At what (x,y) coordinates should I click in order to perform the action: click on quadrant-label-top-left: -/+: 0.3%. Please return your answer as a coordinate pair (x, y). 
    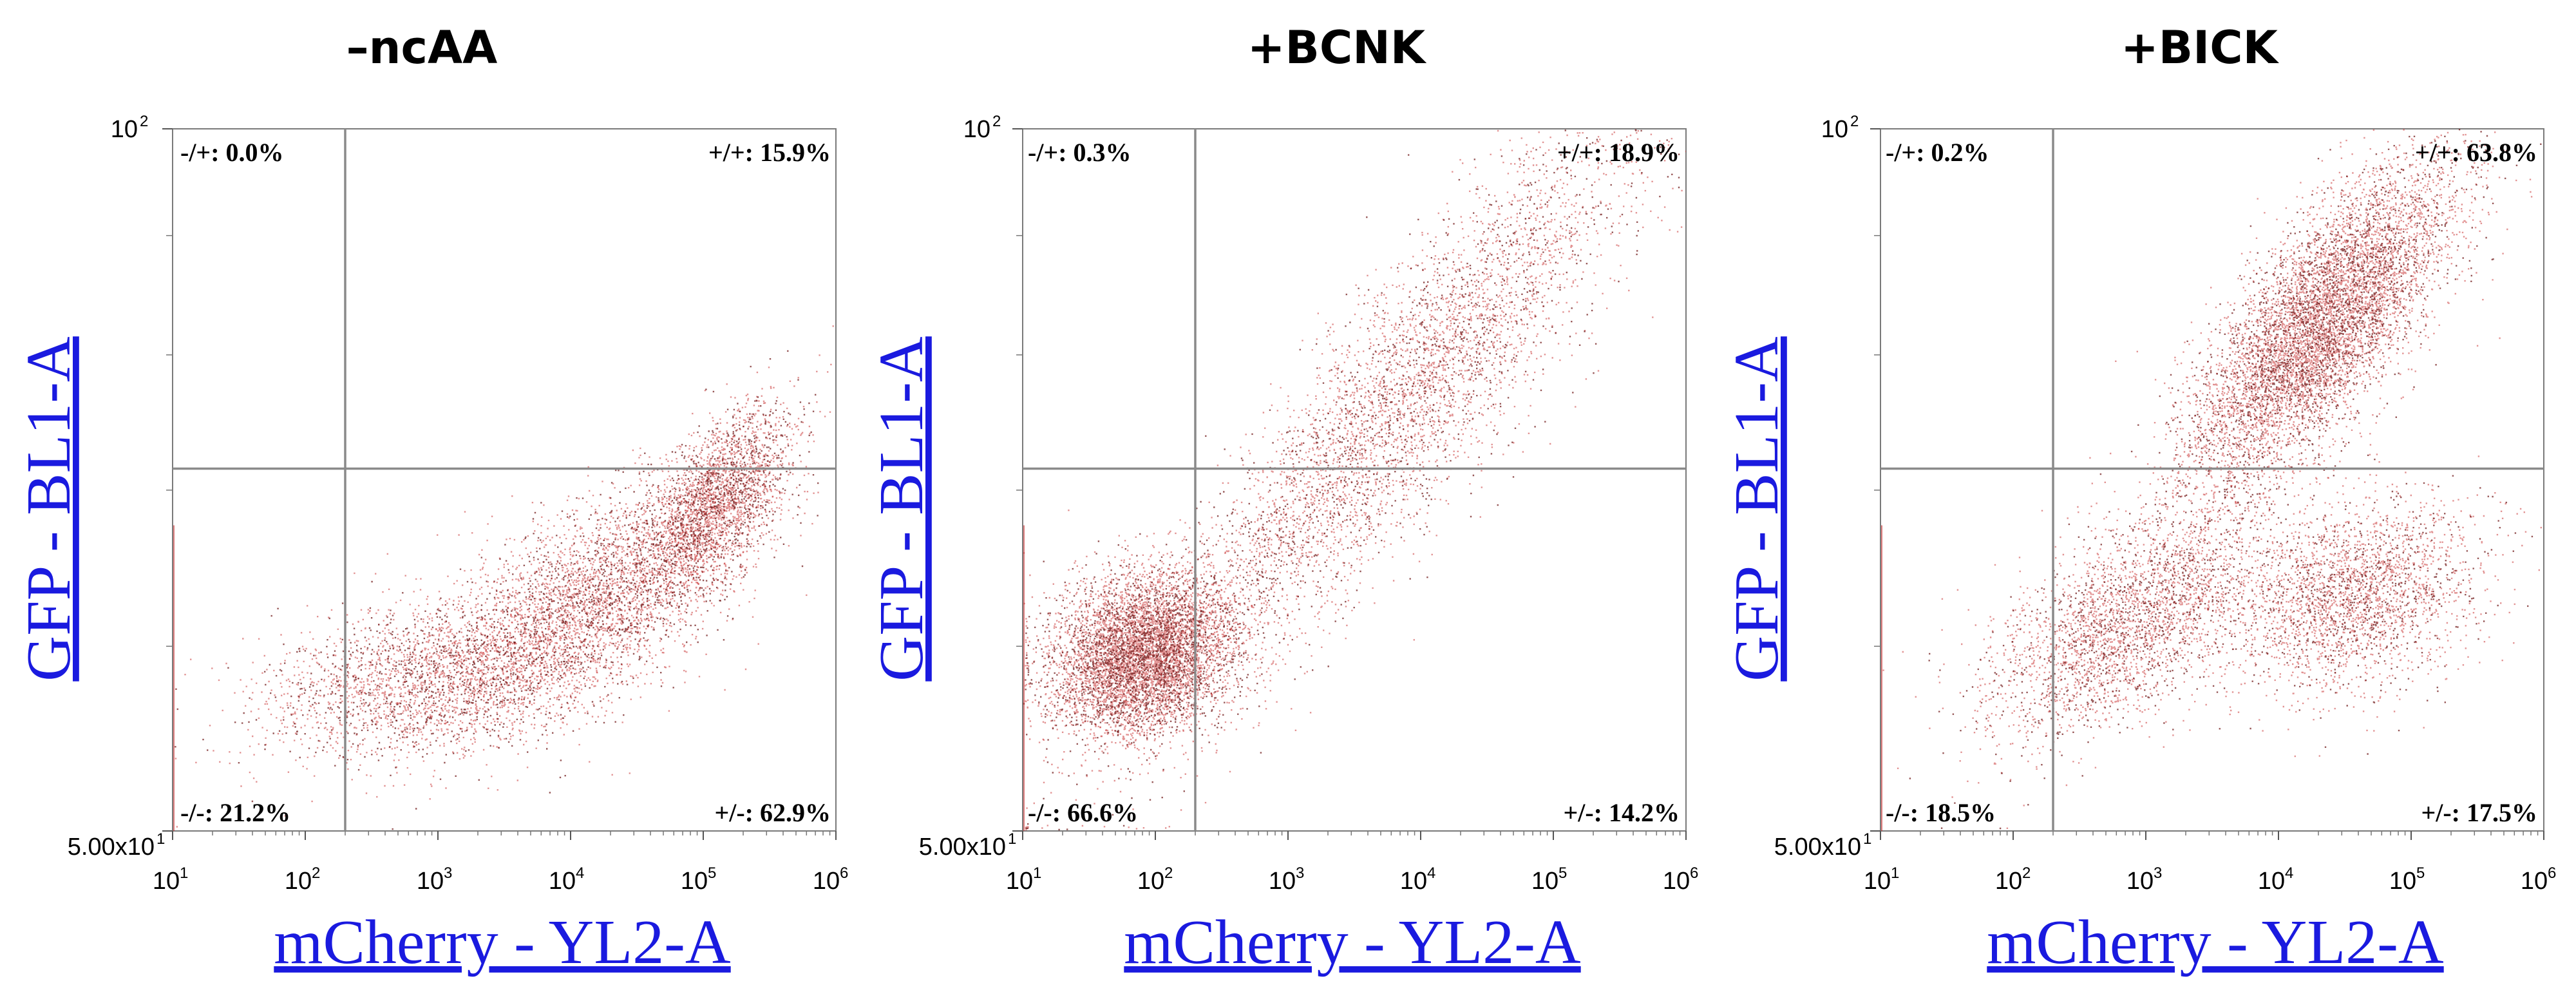
    Looking at the image, I should click on (1080, 152).